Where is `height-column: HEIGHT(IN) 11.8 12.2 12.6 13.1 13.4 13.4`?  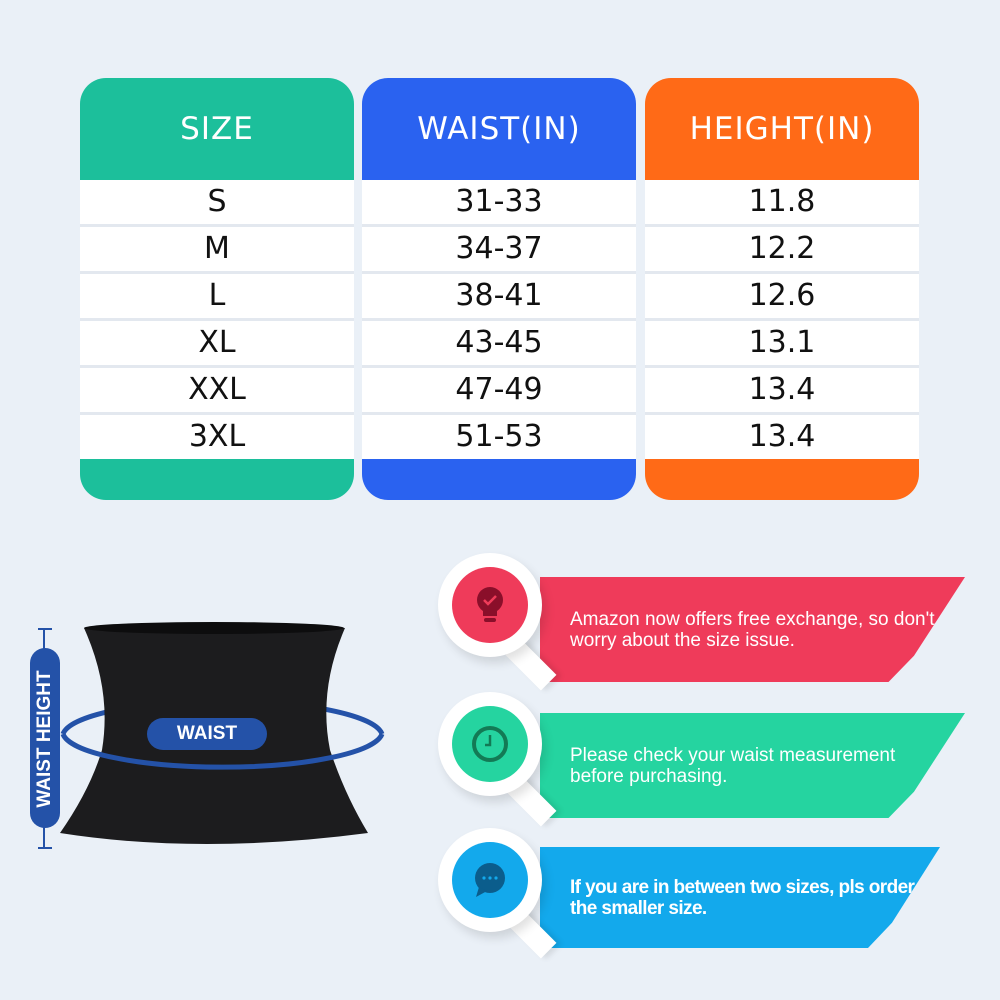
height-column: HEIGHT(IN) 11.8 12.2 12.6 13.1 13.4 13.4 is located at coordinates (782, 289).